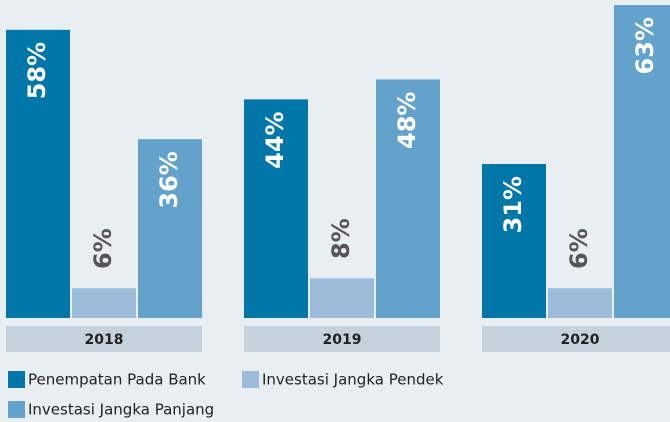 The image size is (670, 422). Describe the element at coordinates (121, 410) in the screenshot. I see `legend-label: Investasi Jangka Panjang` at that location.